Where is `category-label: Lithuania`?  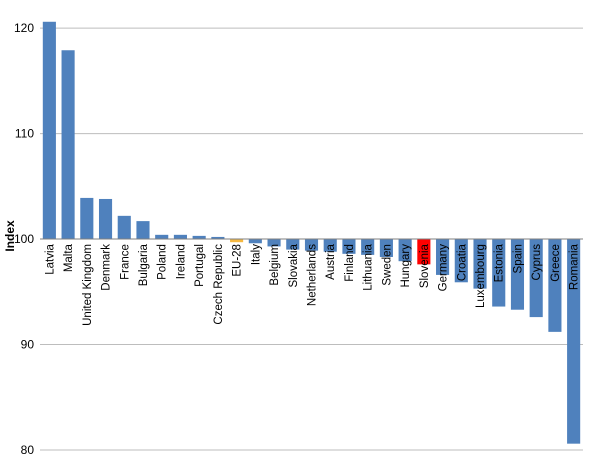
category-label: Lithuania is located at coordinates (369, 266).